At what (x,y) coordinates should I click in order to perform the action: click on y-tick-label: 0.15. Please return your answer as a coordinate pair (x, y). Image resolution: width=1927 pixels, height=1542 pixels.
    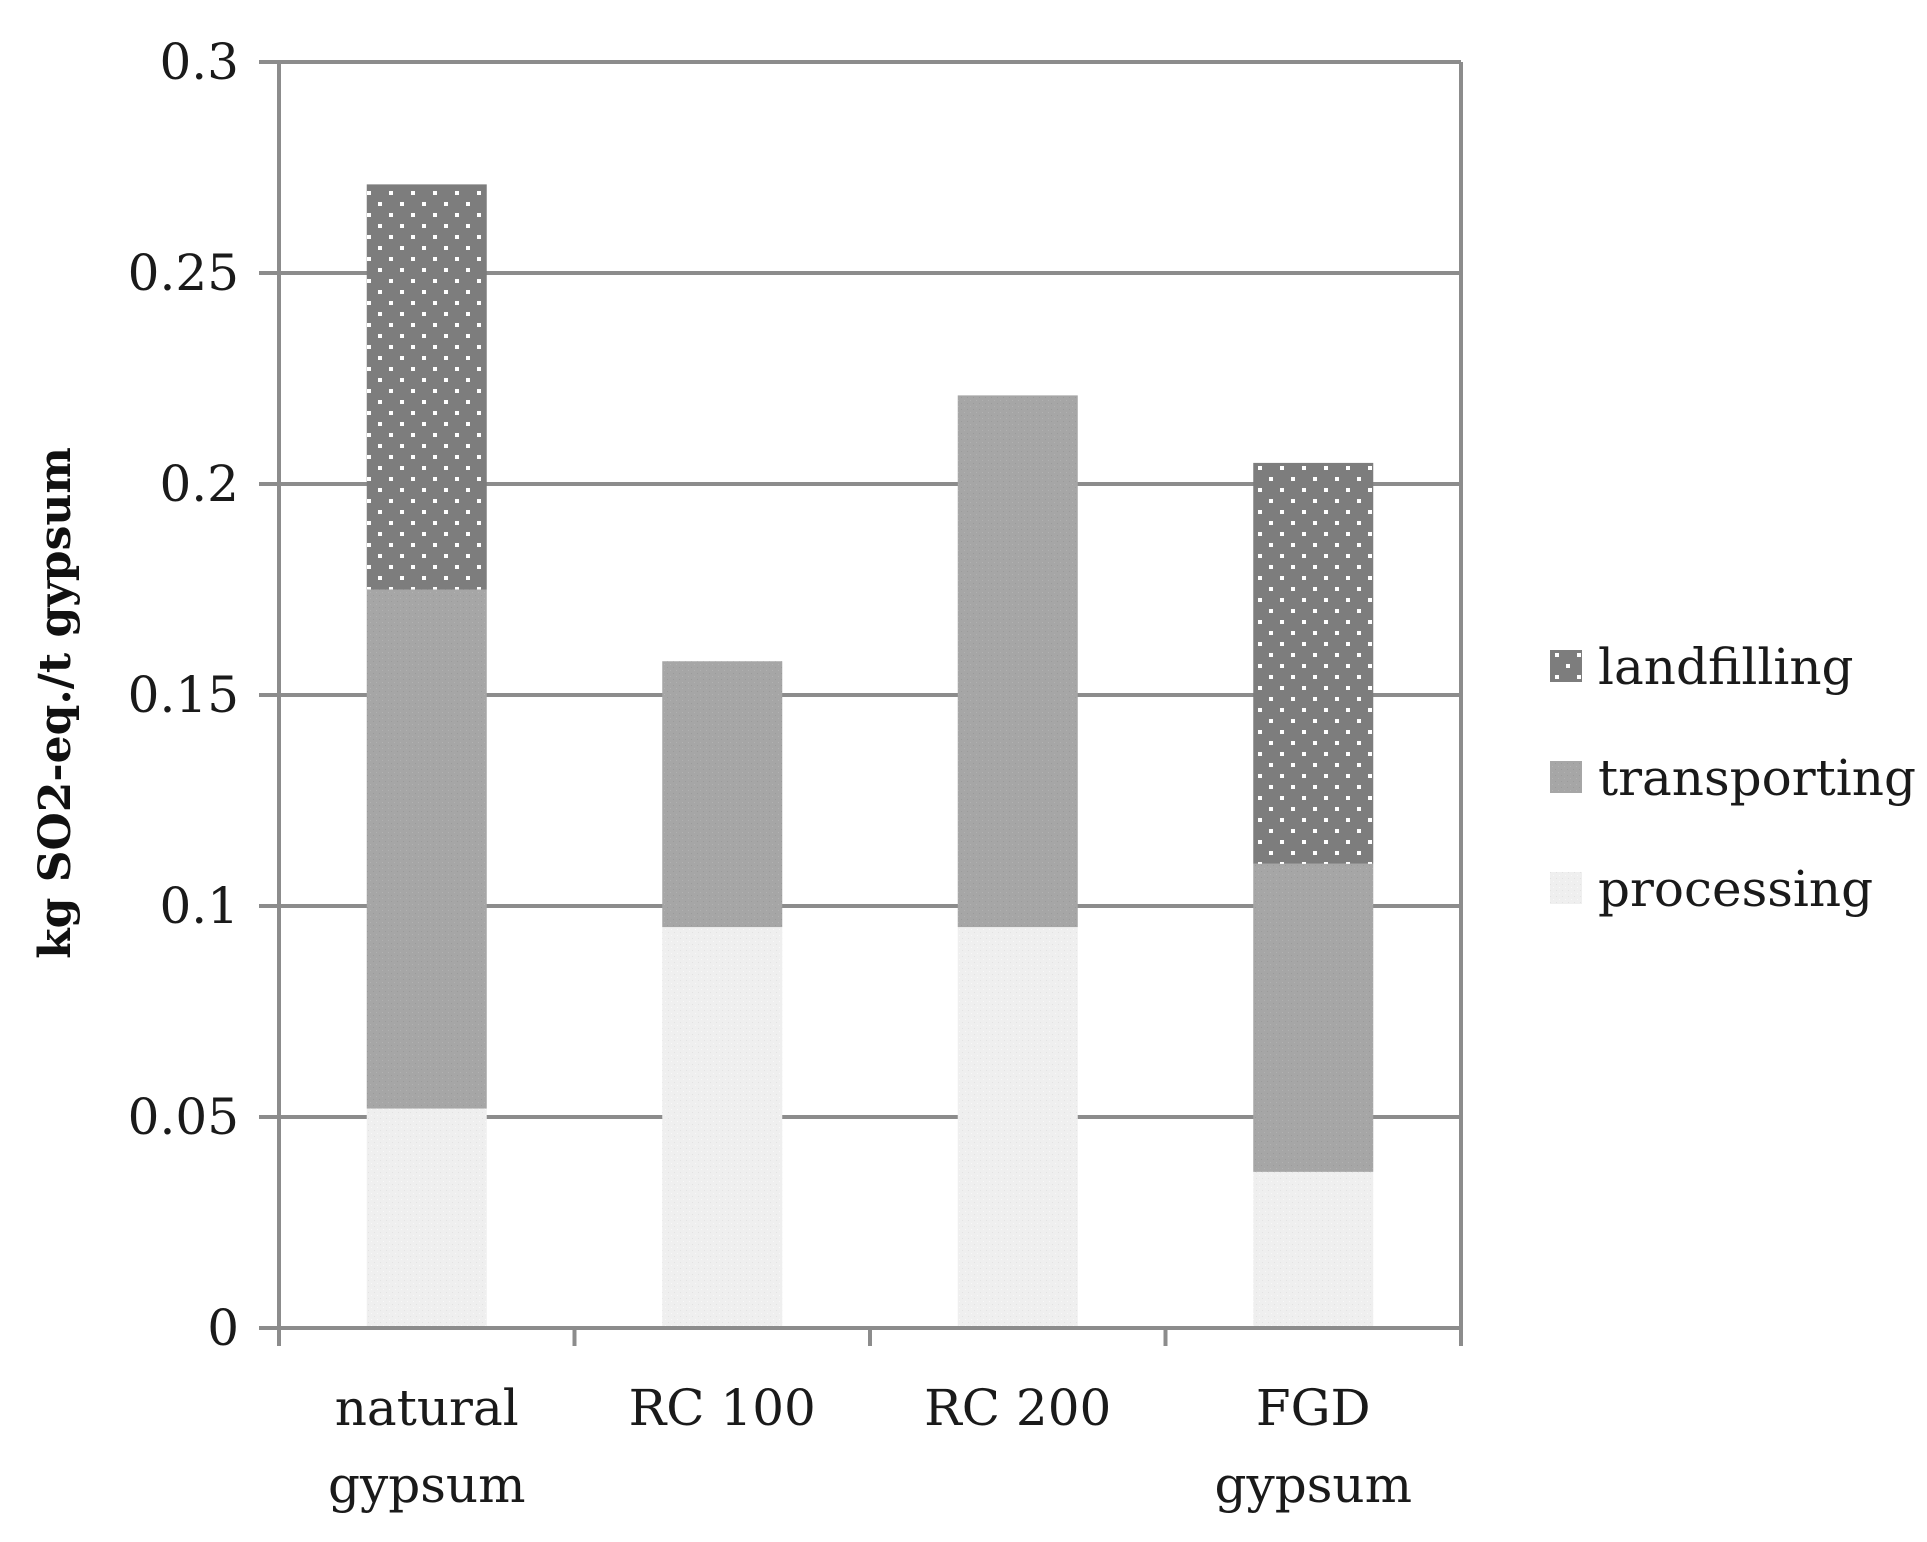
    Looking at the image, I should click on (183, 695).